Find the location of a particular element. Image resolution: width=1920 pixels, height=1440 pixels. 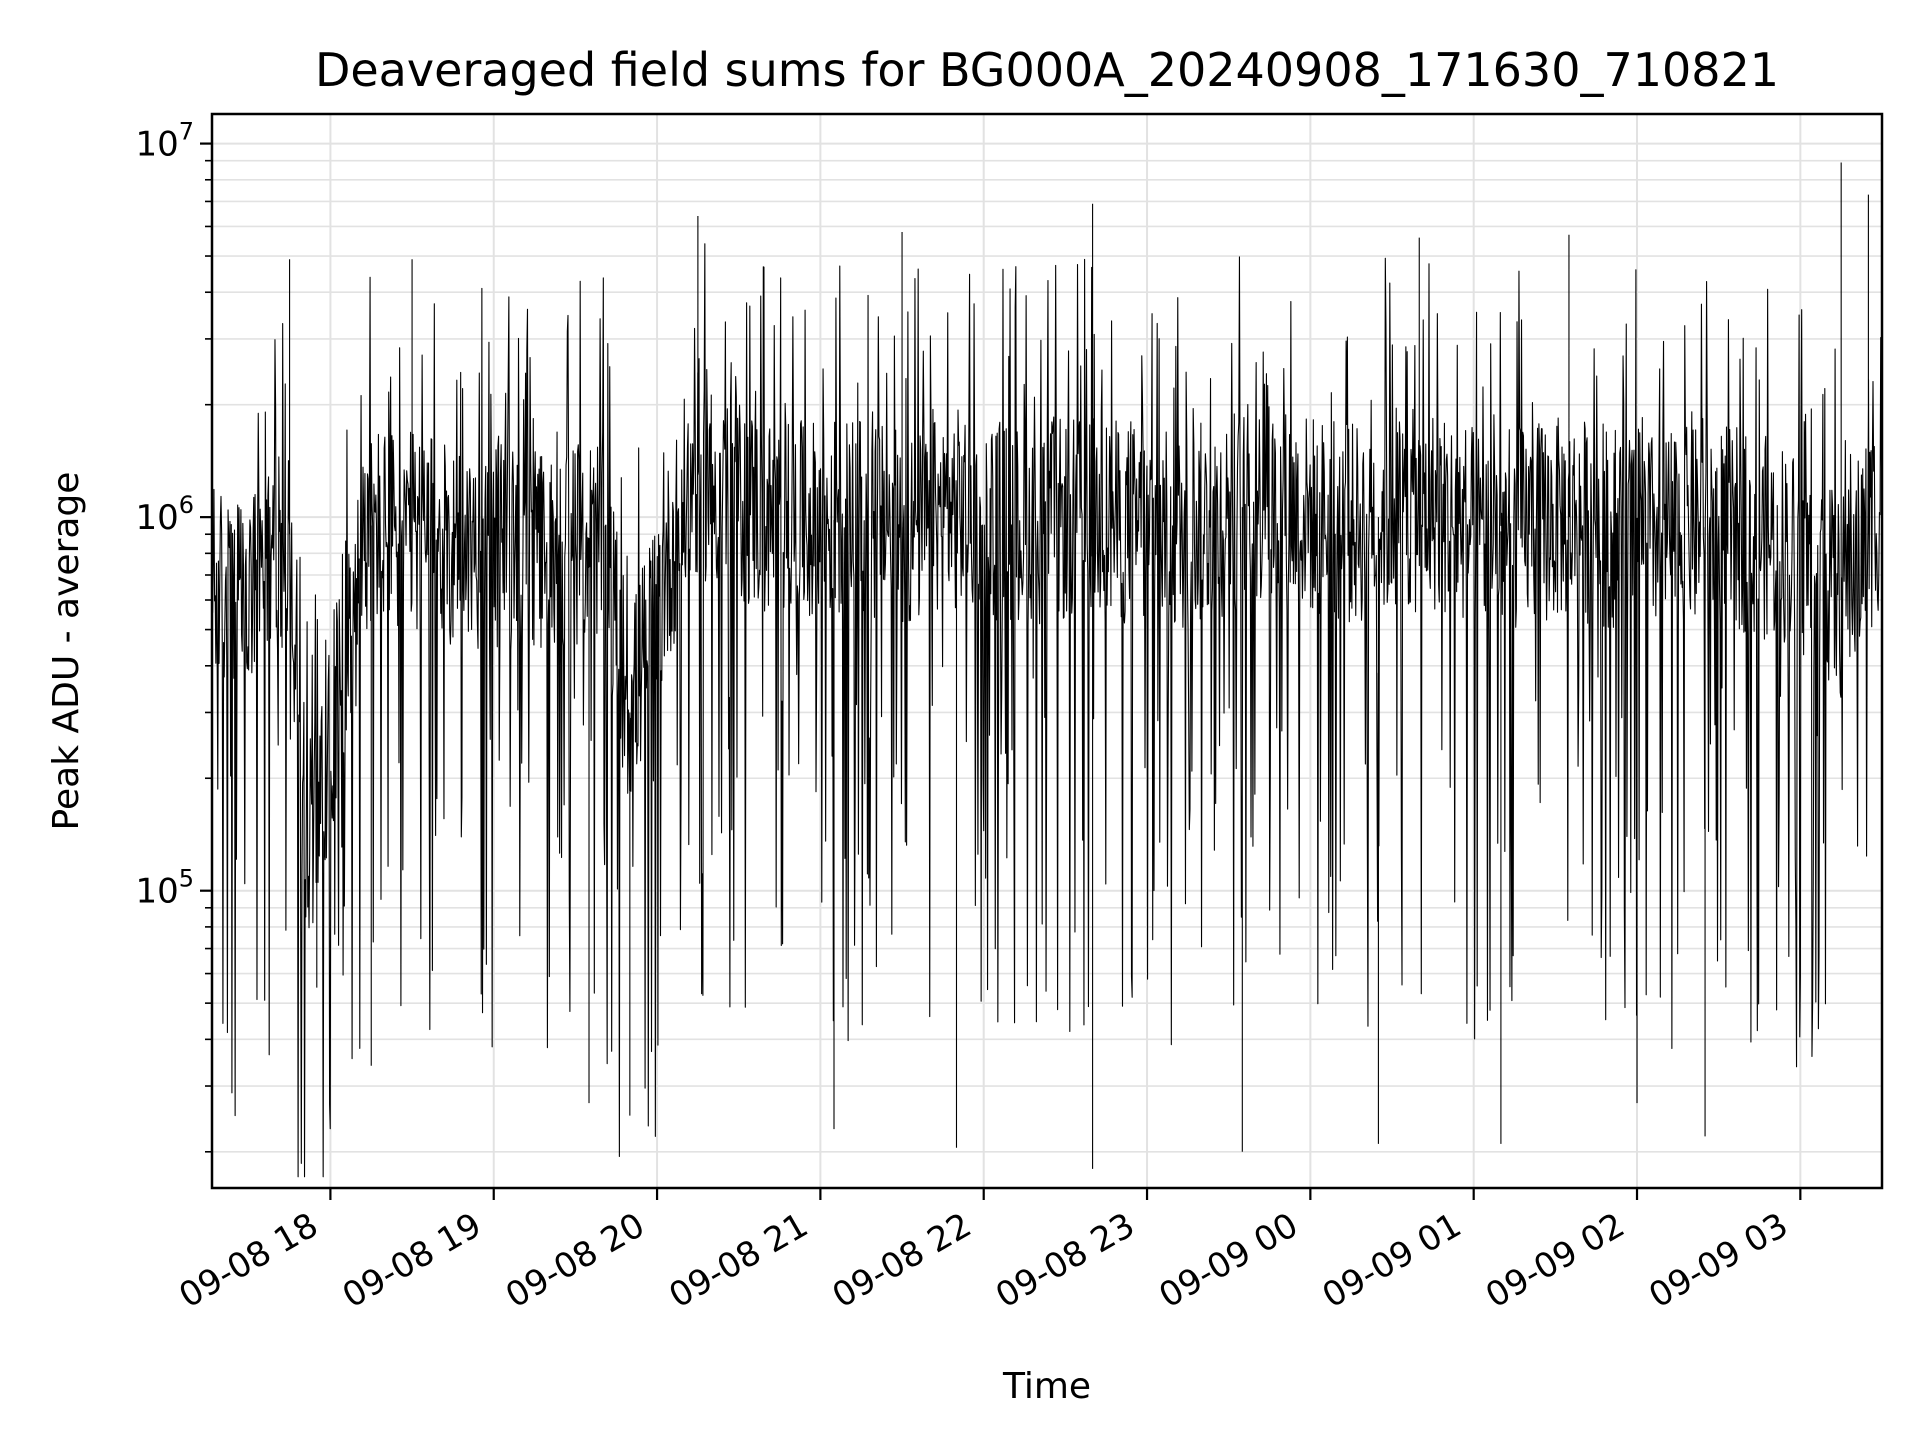

y-tick-label: 10⁶ is located at coordinates (164, 514).